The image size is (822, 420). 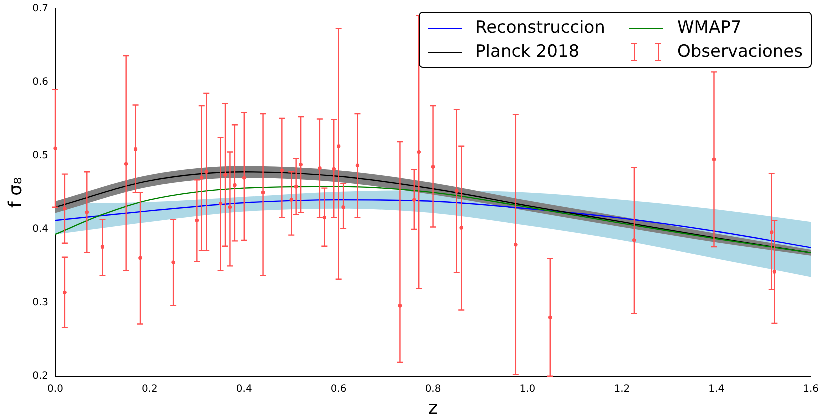 What do you see at coordinates (528, 52) in the screenshot?
I see `legend-label: Planck 2018` at bounding box center [528, 52].